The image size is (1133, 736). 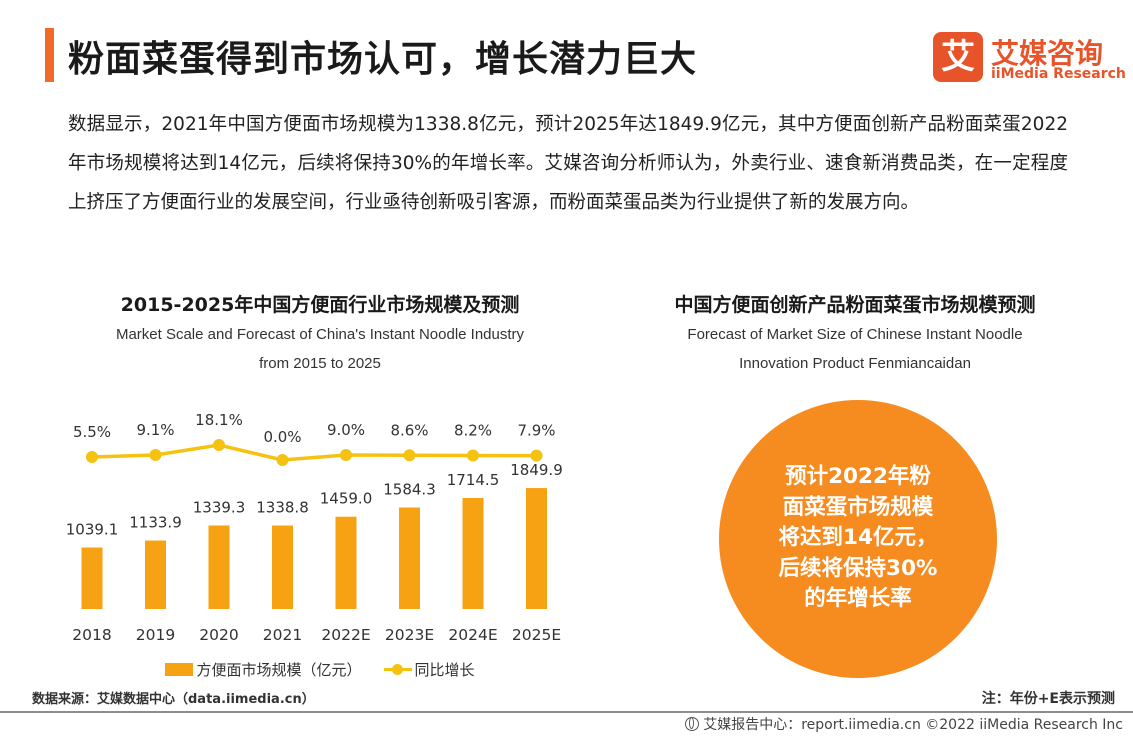 What do you see at coordinates (155, 523) in the screenshot?
I see `bar-value-label: 1133.9` at bounding box center [155, 523].